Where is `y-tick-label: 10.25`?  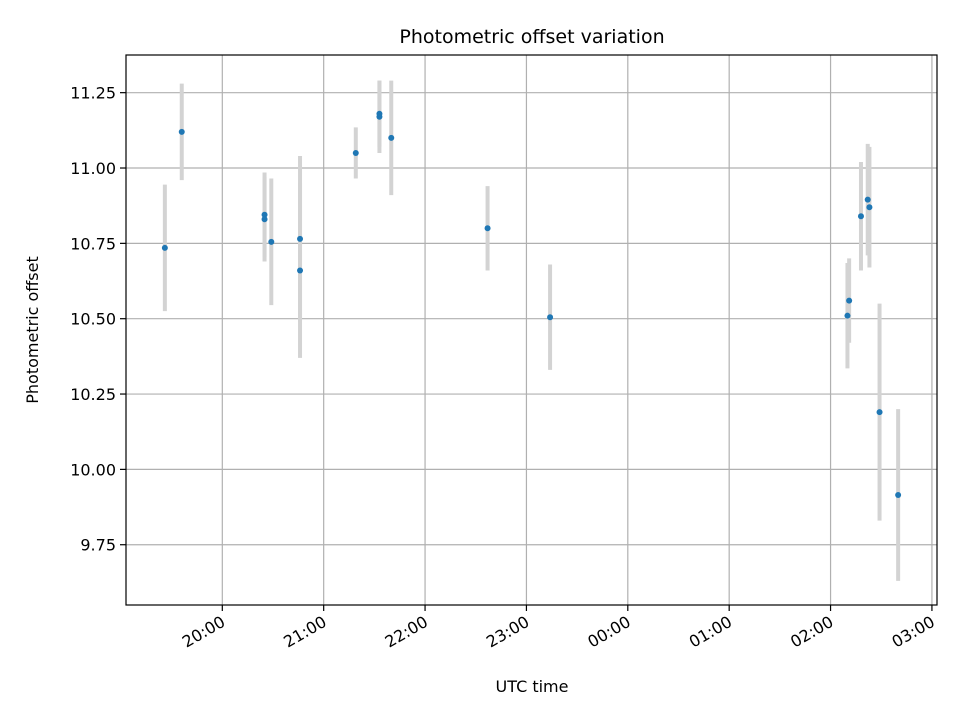
y-tick-label: 10.25 is located at coordinates (93, 394).